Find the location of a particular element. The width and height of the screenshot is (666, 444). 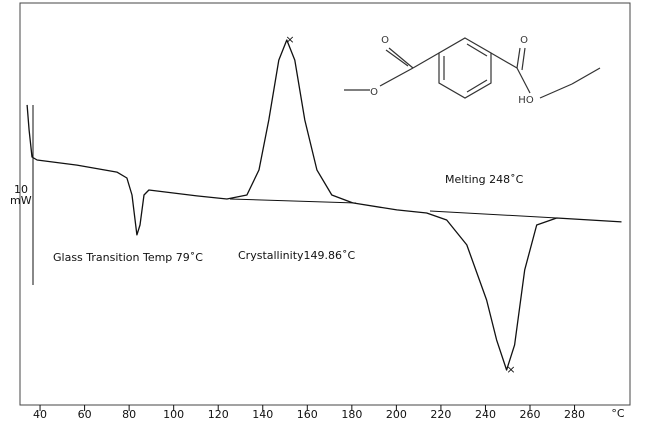

annotation: Crystallinity149.86˚C is located at coordinates (297, 255).